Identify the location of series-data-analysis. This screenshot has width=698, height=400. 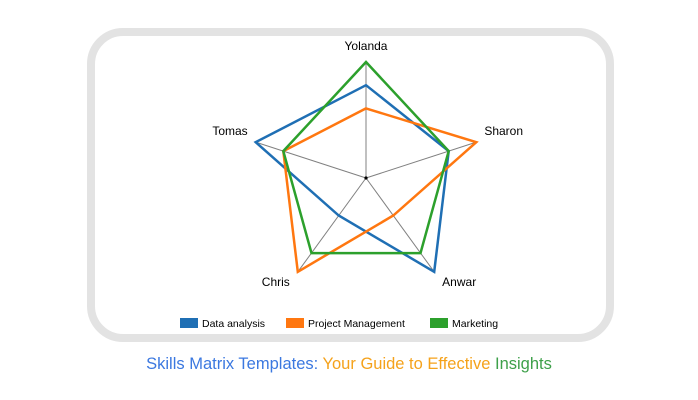
(352, 178).